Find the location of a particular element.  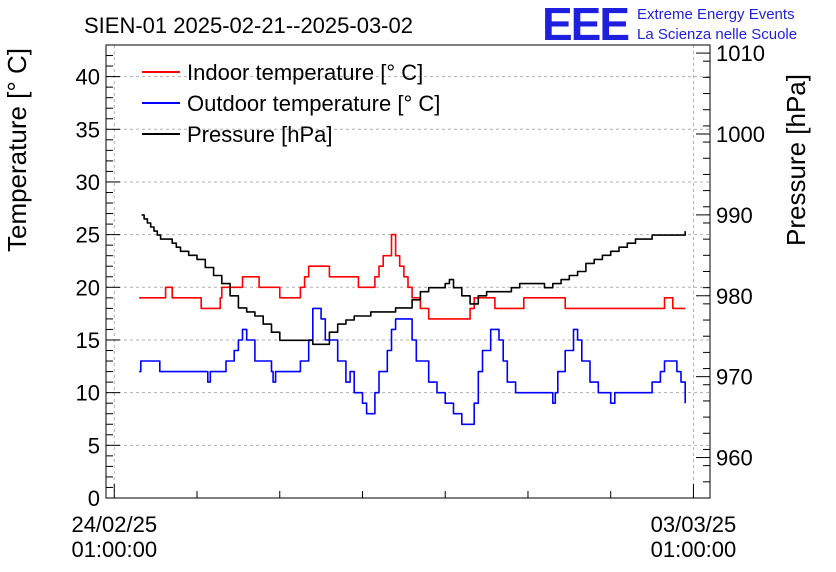

left-tick-label: 40 is located at coordinates (88, 77).